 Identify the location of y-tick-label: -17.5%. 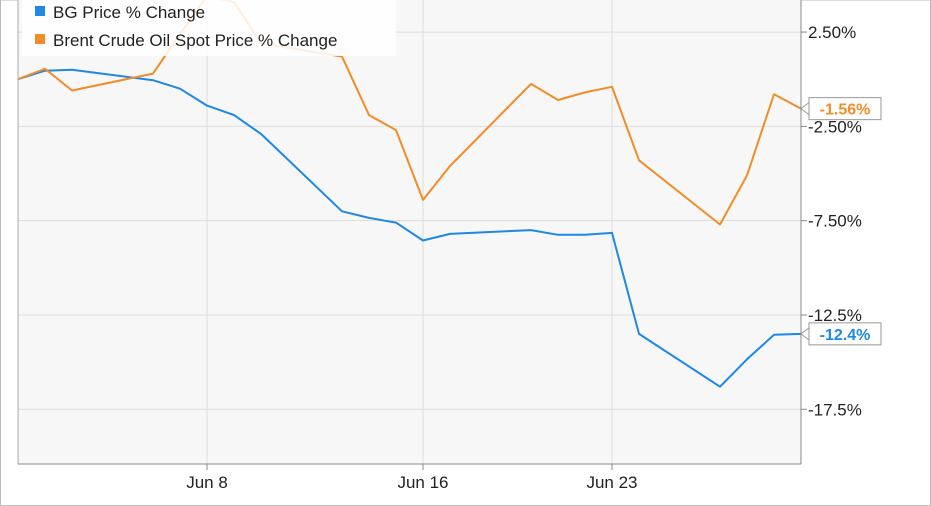
(835, 409).